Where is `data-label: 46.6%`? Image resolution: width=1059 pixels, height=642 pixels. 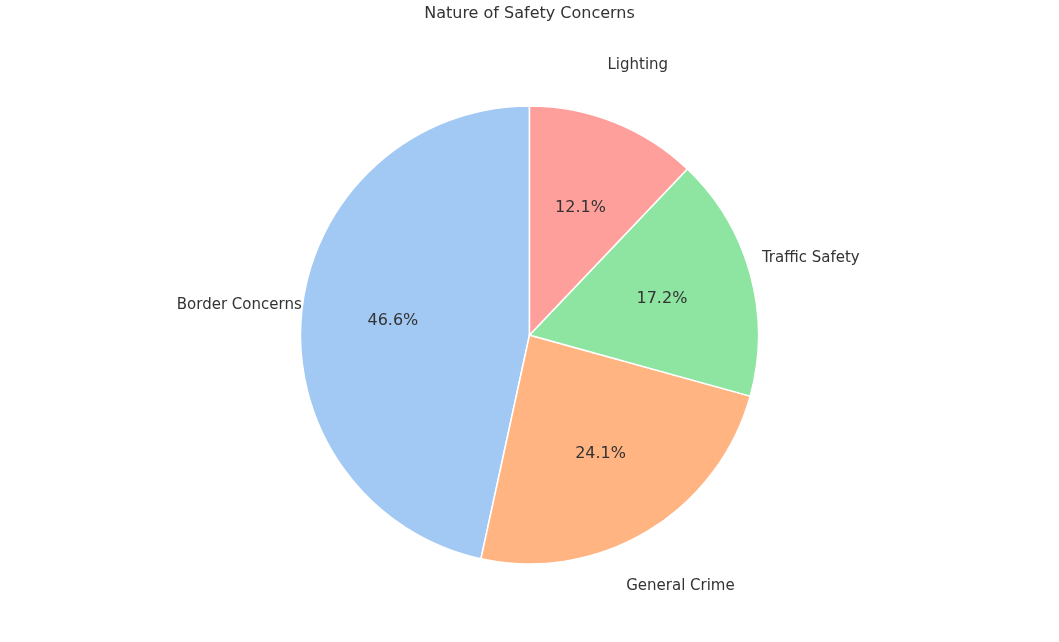
data-label: 46.6% is located at coordinates (393, 320).